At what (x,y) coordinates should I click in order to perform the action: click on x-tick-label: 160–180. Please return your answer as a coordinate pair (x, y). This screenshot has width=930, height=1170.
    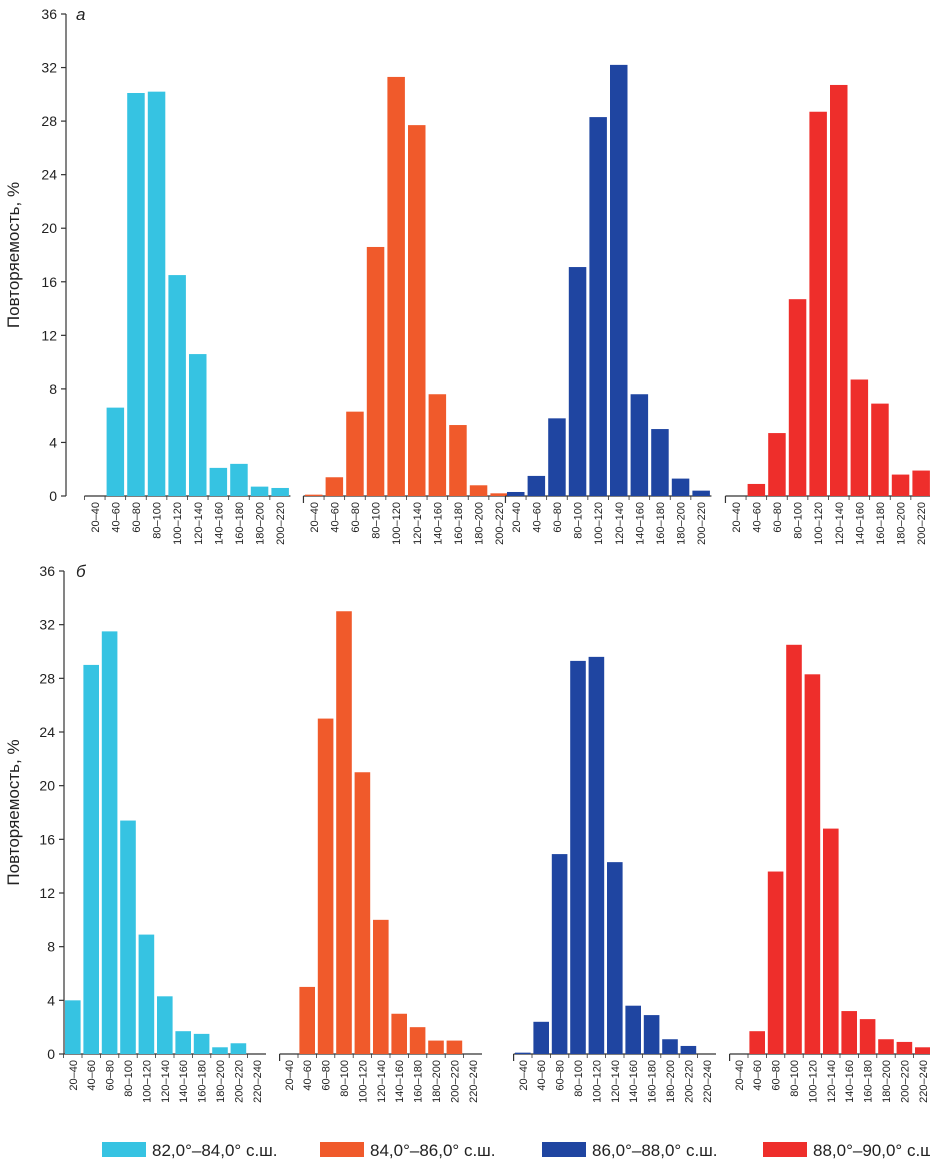
    Looking at the image, I should click on (459, 523).